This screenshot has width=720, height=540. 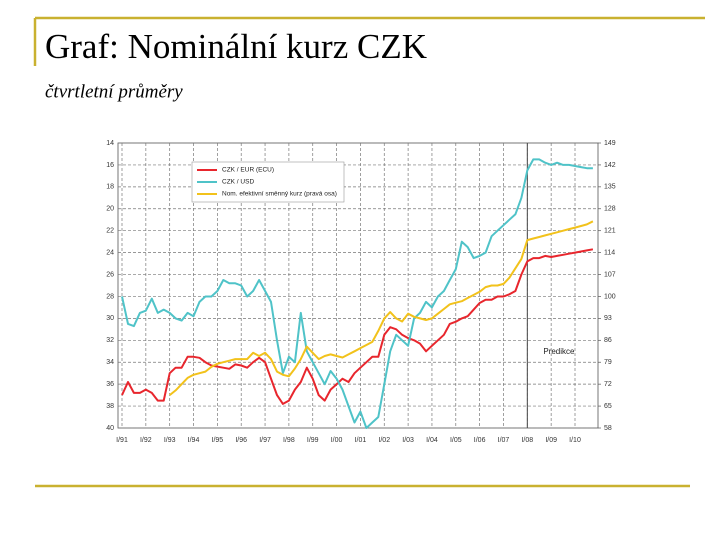 I want to click on y-tick-label: 24, so click(x=110, y=252).